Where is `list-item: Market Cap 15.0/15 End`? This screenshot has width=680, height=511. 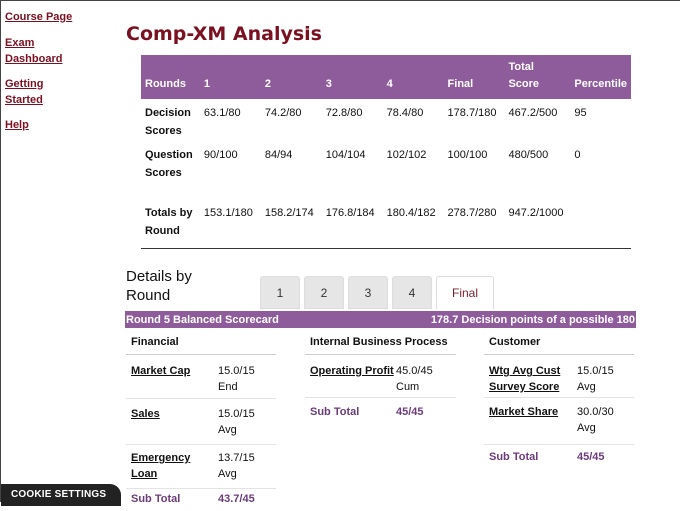
list-item: Market Cap 15.0/15 End is located at coordinates (201, 377).